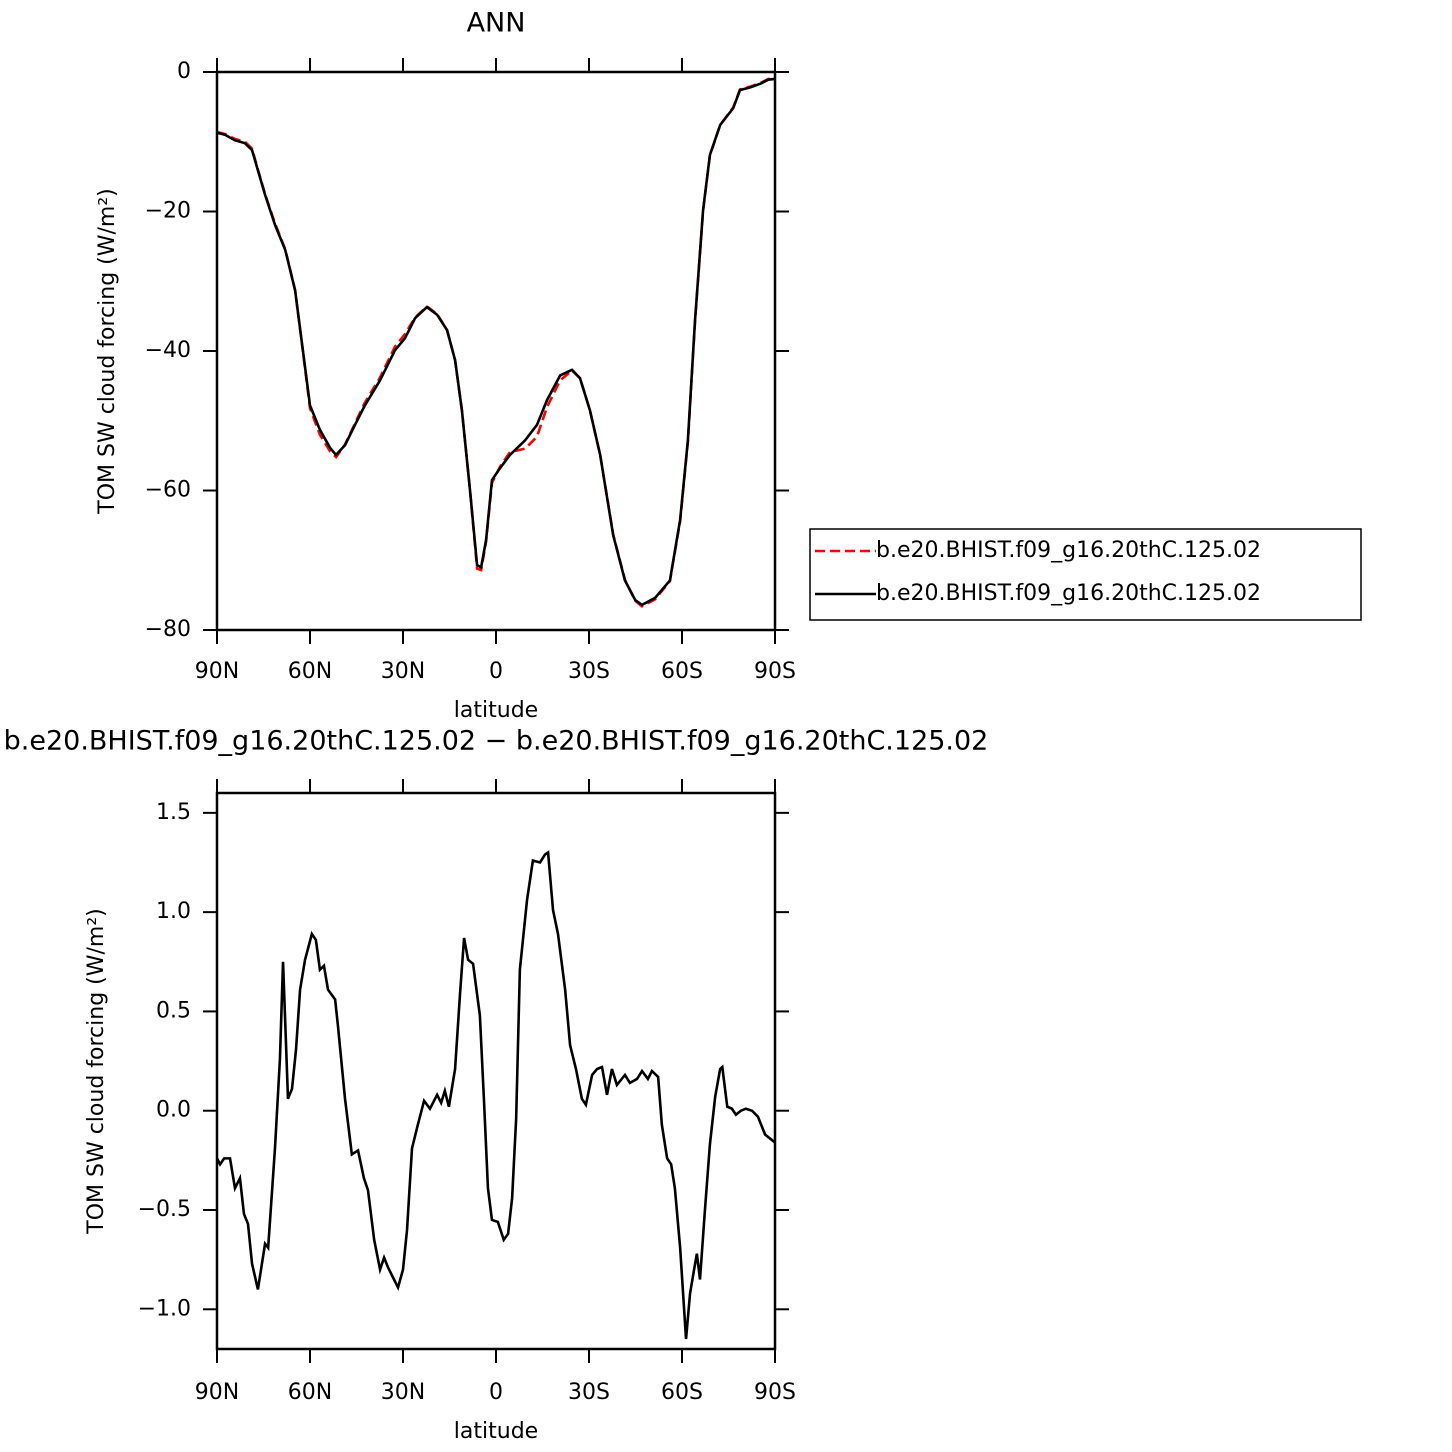 Image resolution: width=1452 pixels, height=1452 pixels. What do you see at coordinates (173, 812) in the screenshot?
I see `y-tick-label: 1.5` at bounding box center [173, 812].